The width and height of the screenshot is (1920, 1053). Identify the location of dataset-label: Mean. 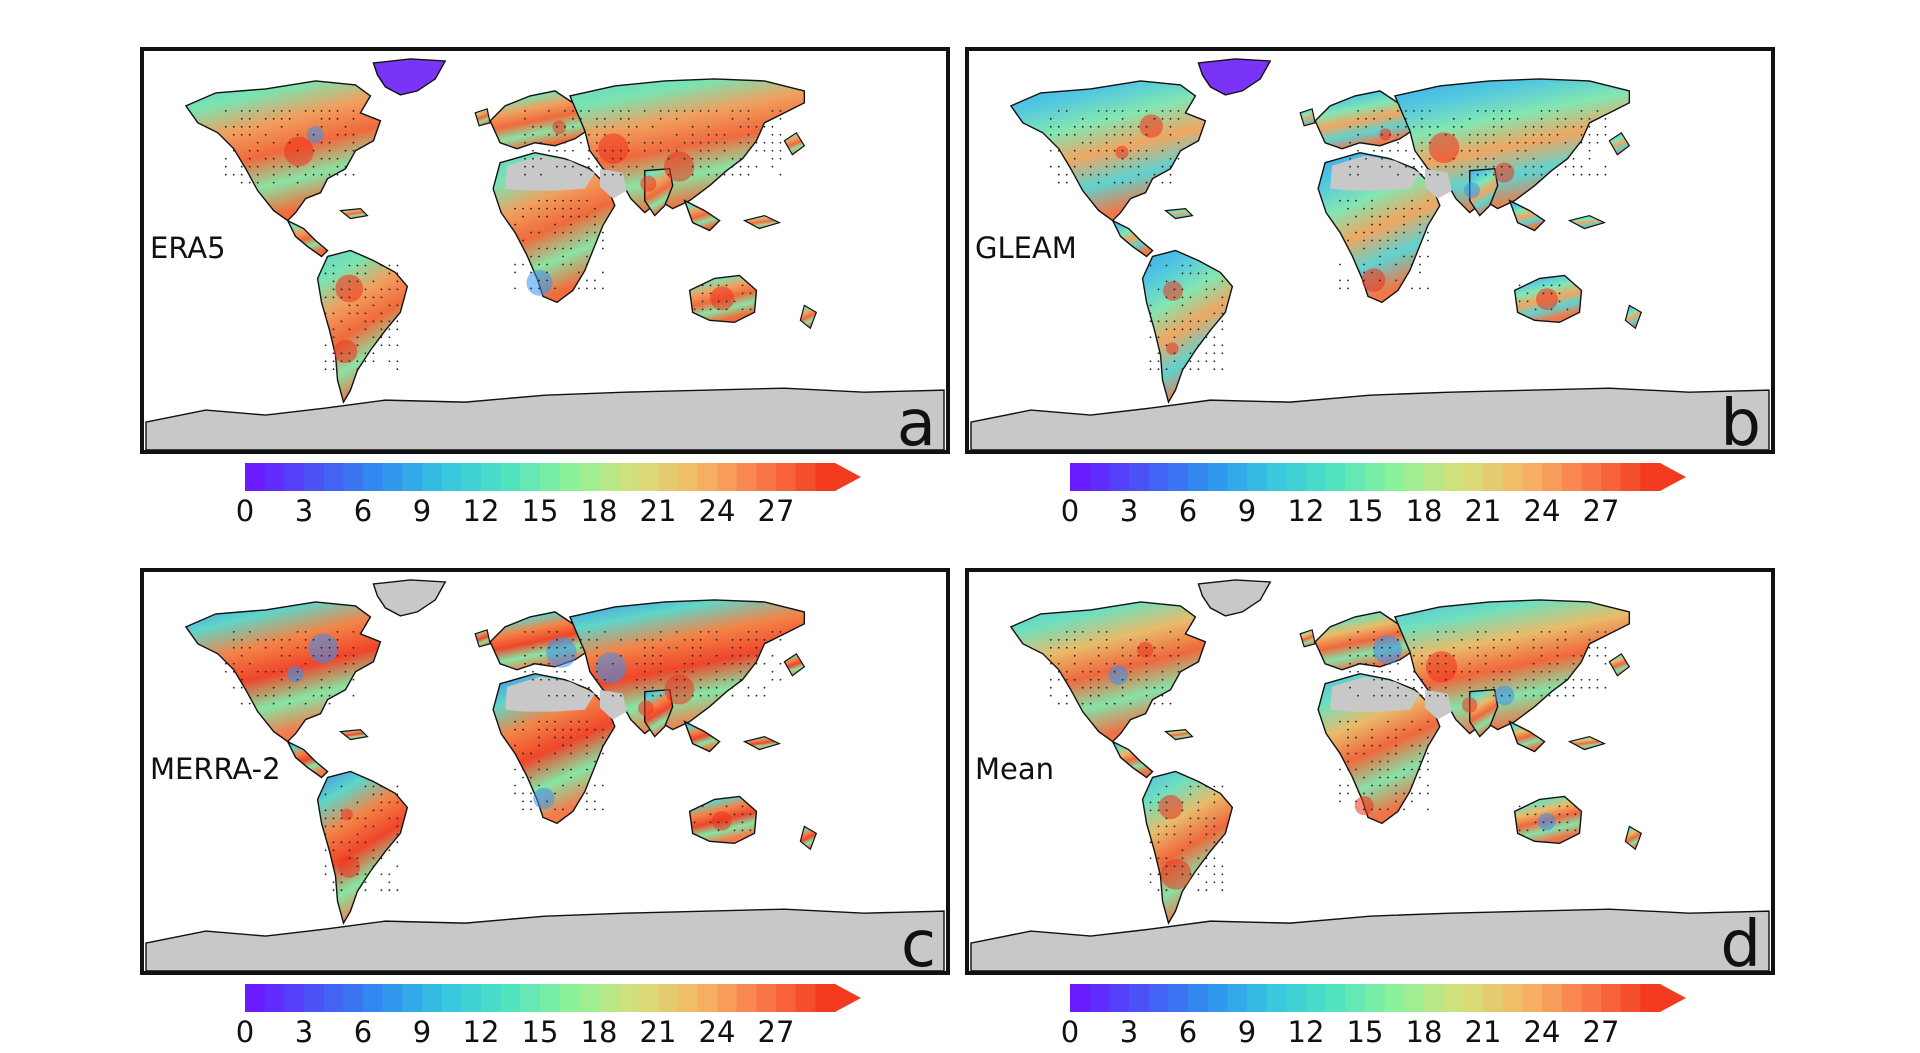
(1015, 769).